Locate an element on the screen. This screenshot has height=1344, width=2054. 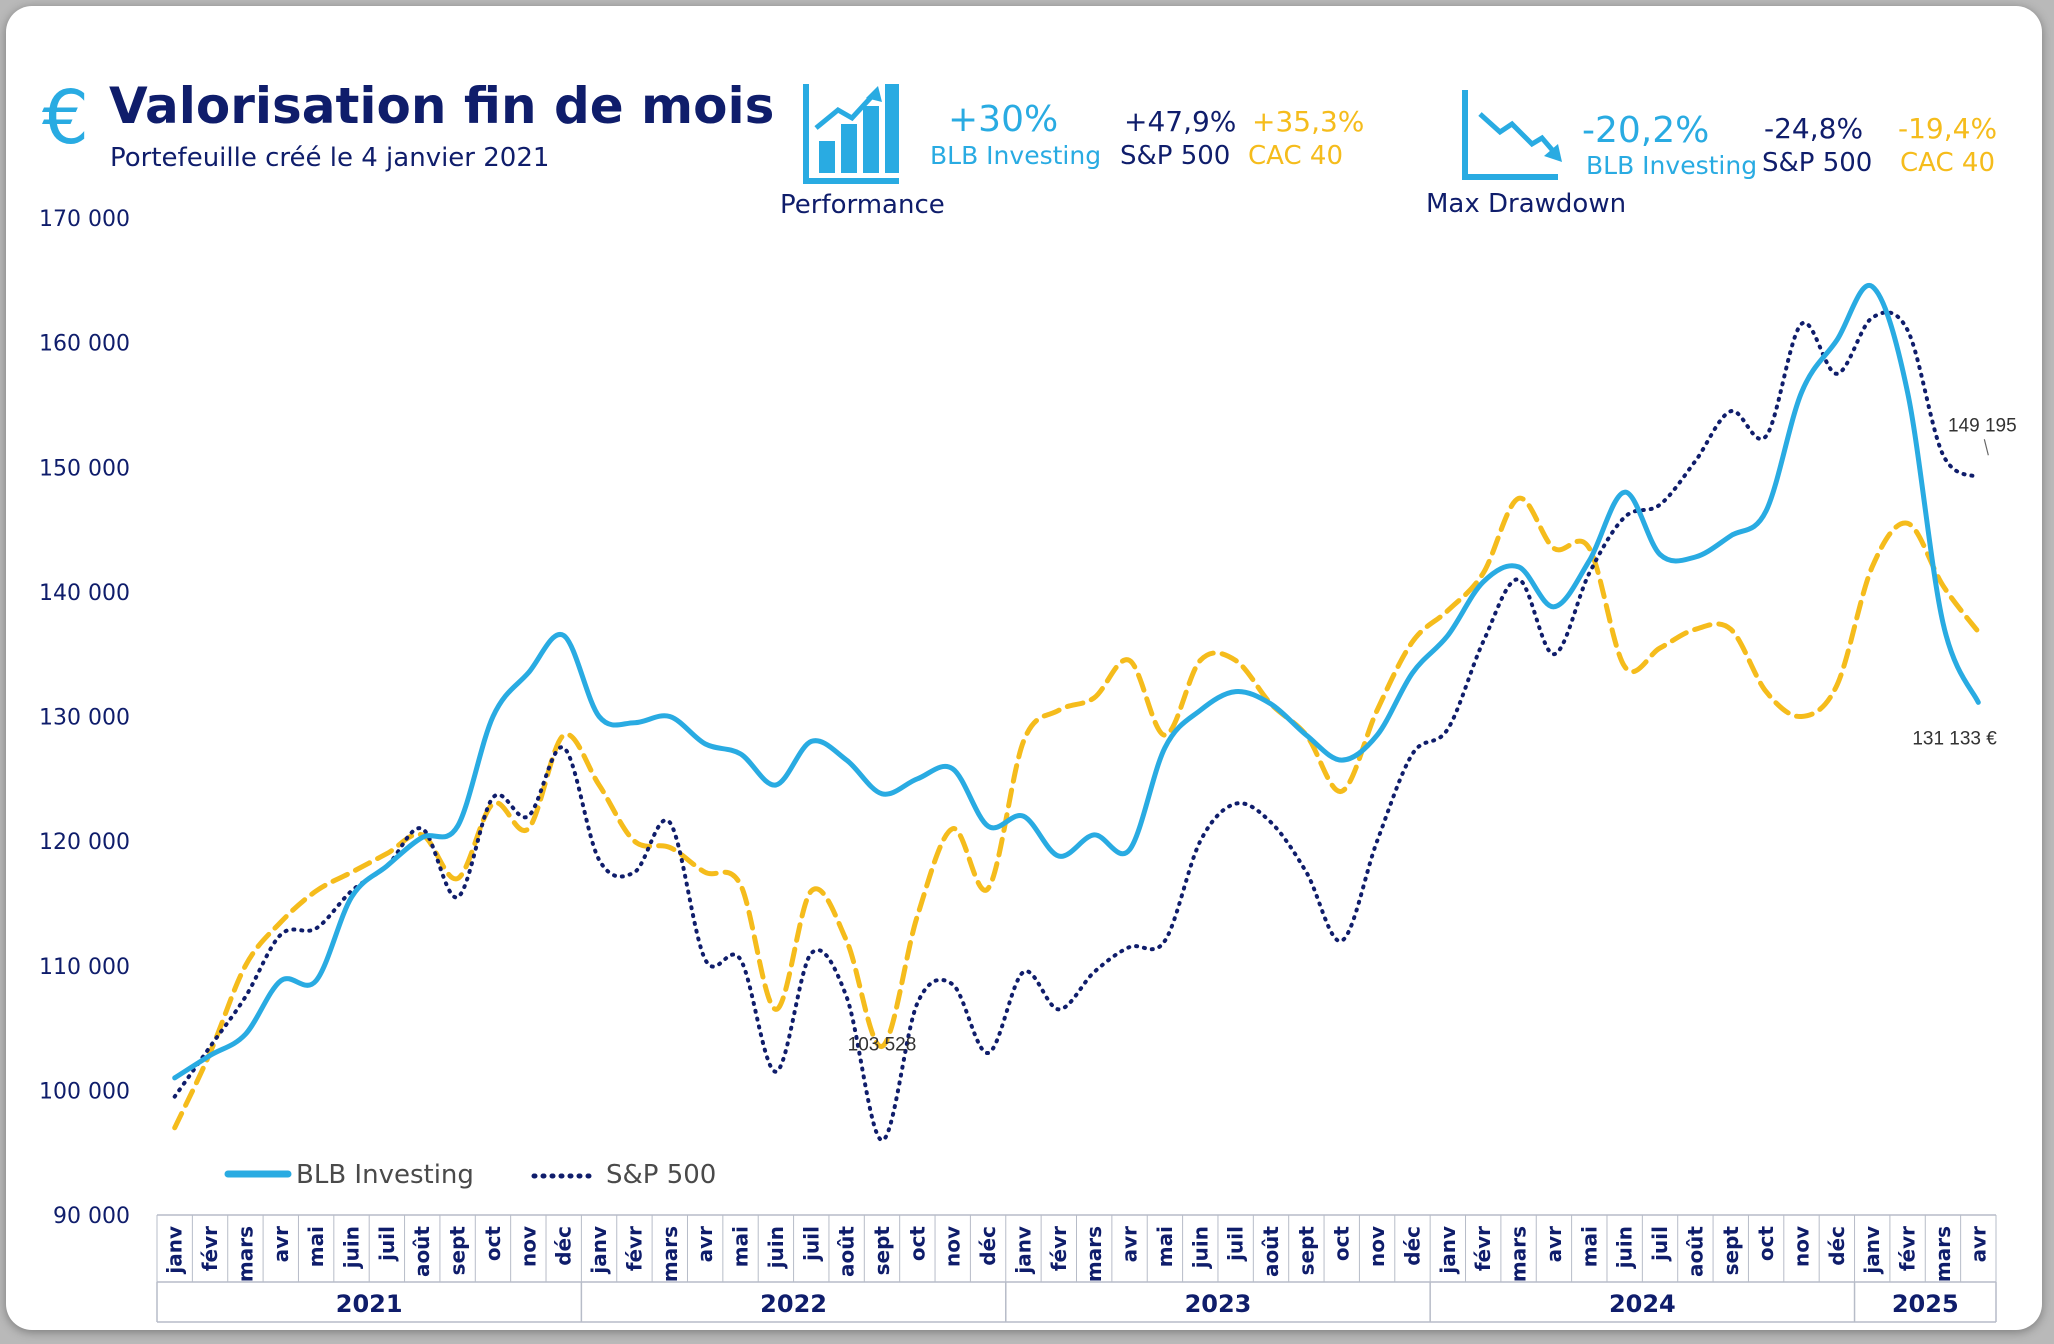
year-label: 2024 is located at coordinates (1642, 1304).